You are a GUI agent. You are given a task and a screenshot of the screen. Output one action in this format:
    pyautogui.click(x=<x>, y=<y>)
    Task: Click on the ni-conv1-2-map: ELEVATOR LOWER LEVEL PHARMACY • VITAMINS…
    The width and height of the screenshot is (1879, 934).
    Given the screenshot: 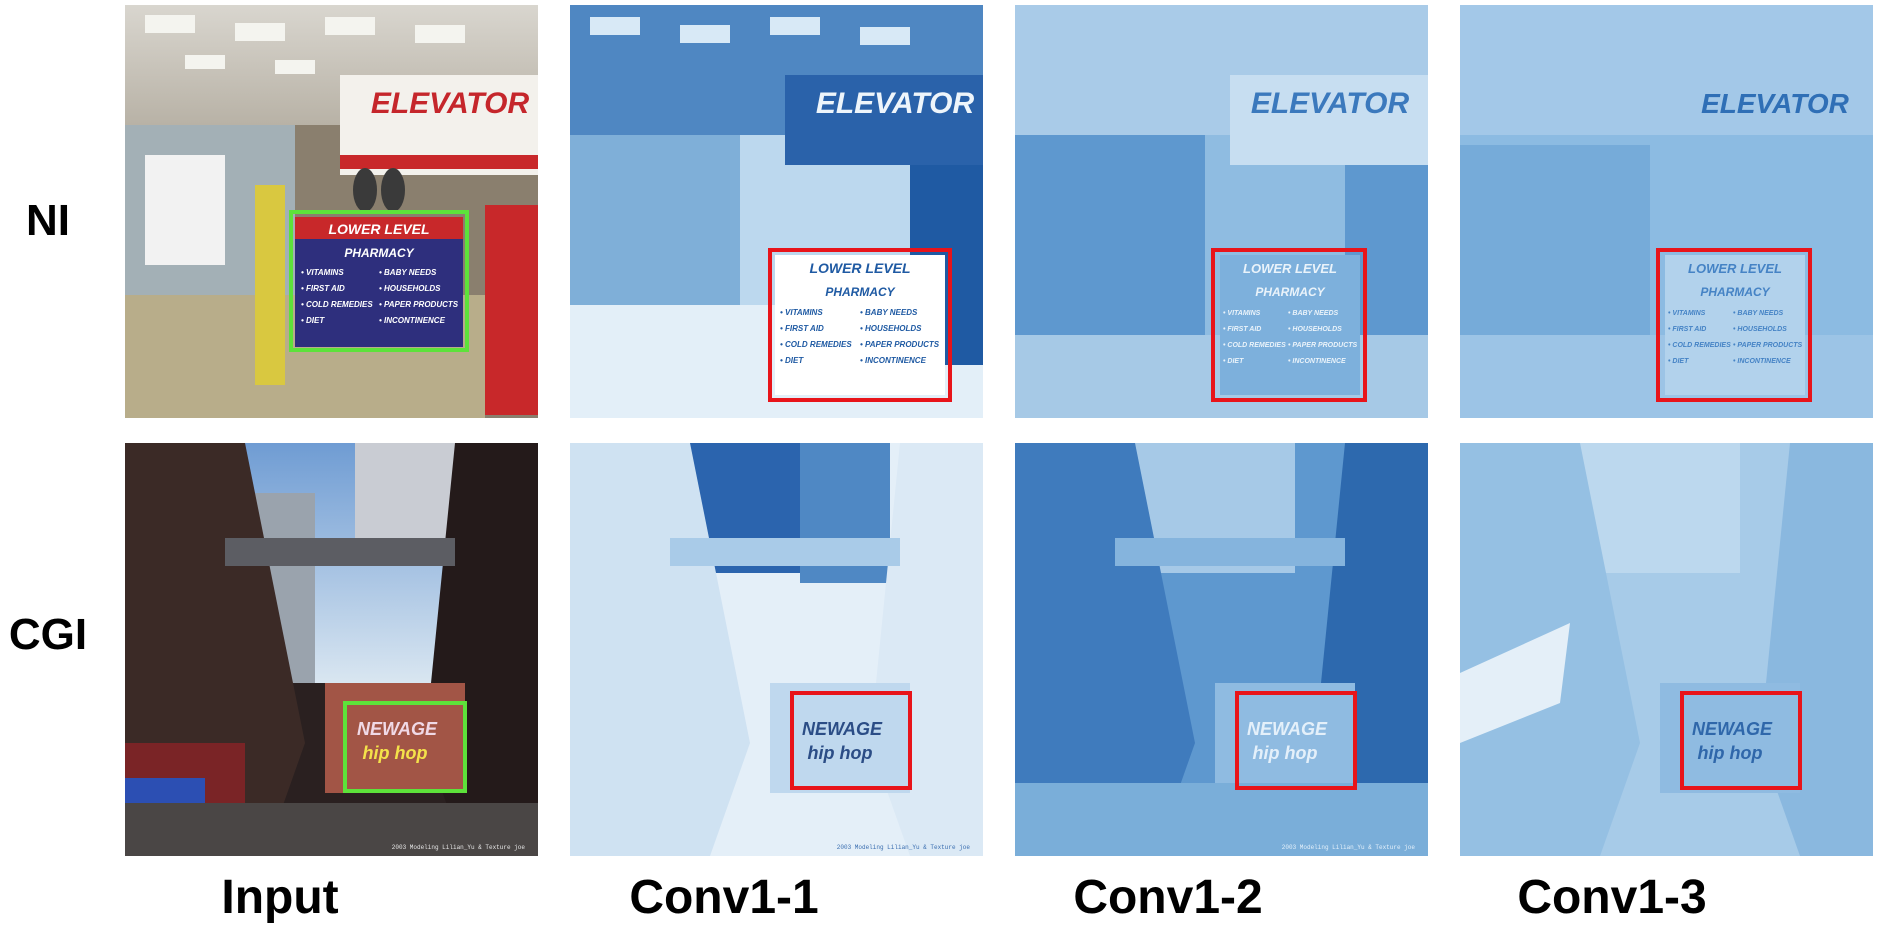 What is the action you would take?
    pyautogui.click(x=1221, y=211)
    